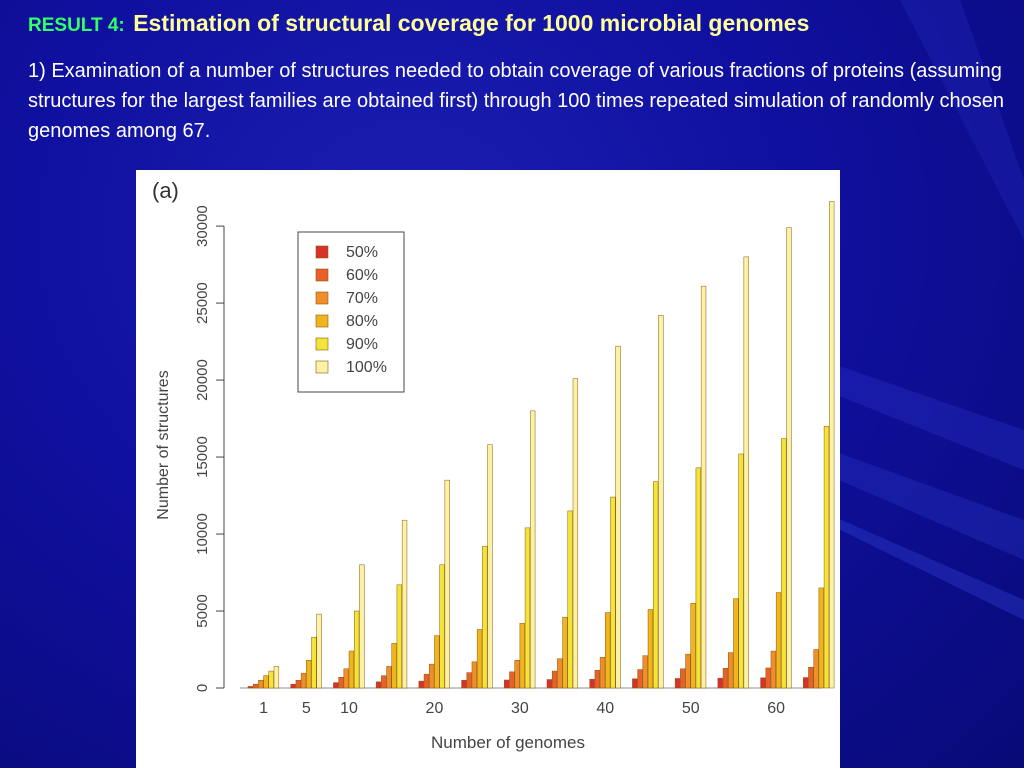 This screenshot has height=768, width=1024. Describe the element at coordinates (362, 252) in the screenshot. I see `legend-label: 50%` at that location.